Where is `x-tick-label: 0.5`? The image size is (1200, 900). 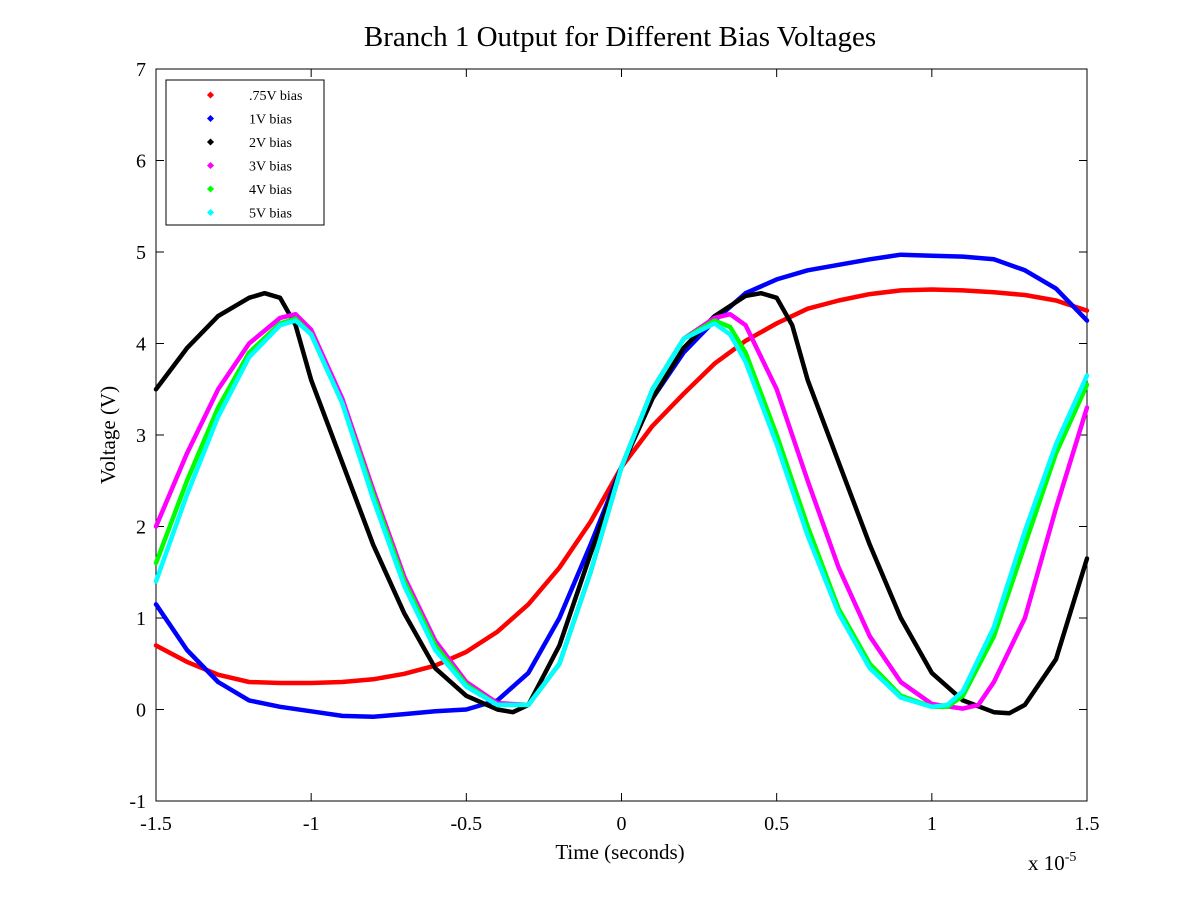 x-tick-label: 0.5 is located at coordinates (776, 824).